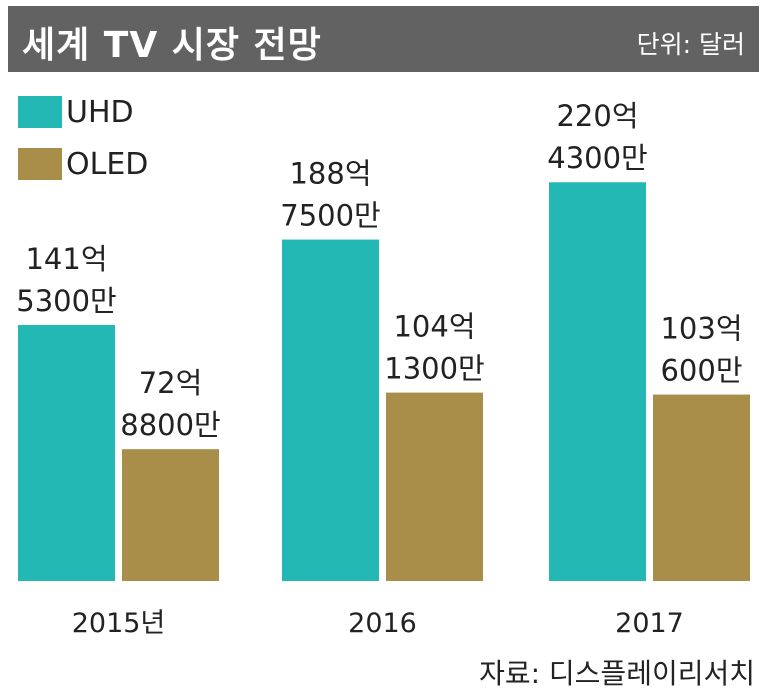 The image size is (767, 696). Describe the element at coordinates (119, 623) in the screenshot. I see `x-tick-label-0: 2015년` at that location.